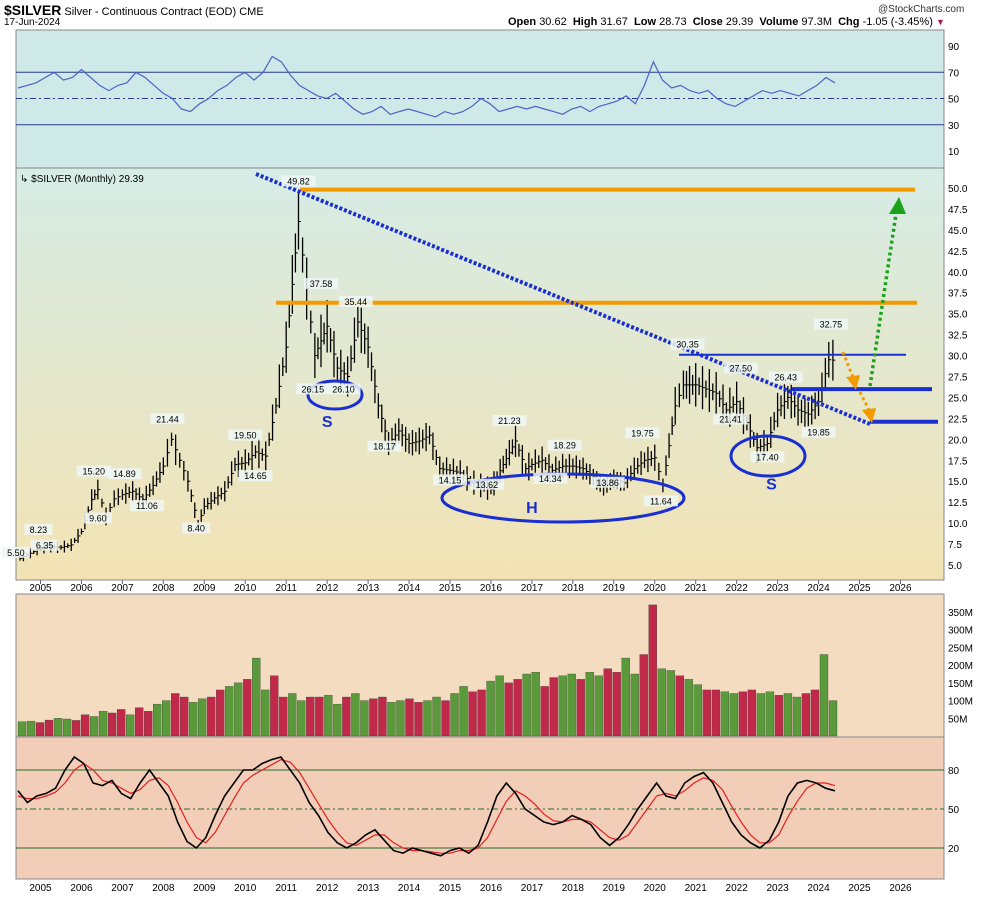 The image size is (990, 897). Describe the element at coordinates (204, 588) in the screenshot. I see `price-x-tick: 2009` at that location.